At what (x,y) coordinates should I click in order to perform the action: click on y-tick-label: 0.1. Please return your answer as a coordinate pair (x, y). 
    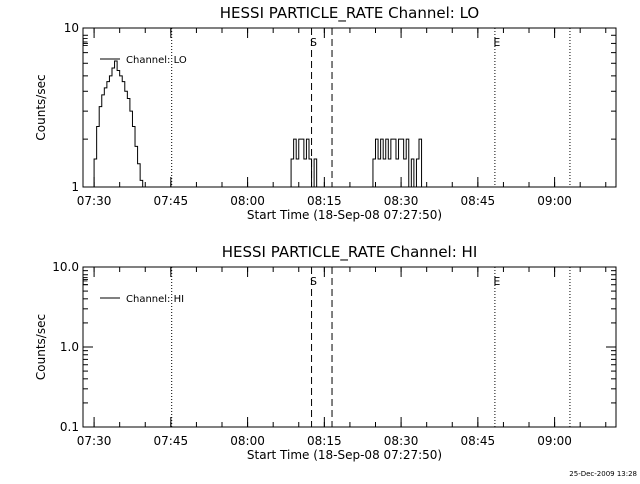
    Looking at the image, I should click on (69, 427).